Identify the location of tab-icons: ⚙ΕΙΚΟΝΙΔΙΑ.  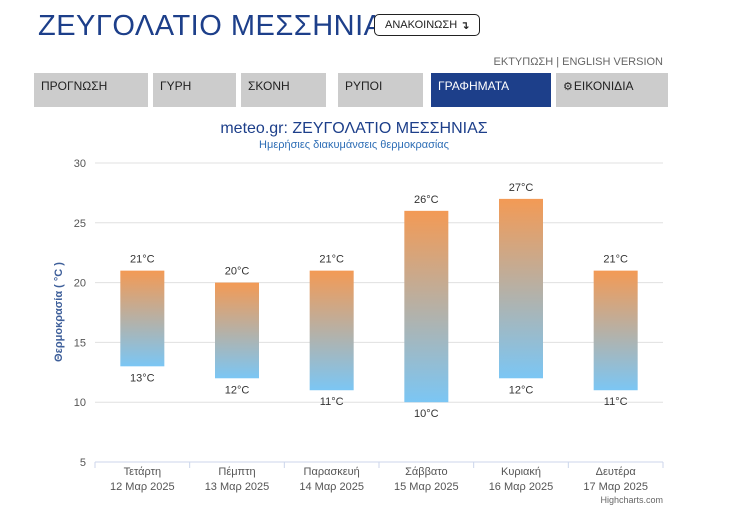
(612, 90).